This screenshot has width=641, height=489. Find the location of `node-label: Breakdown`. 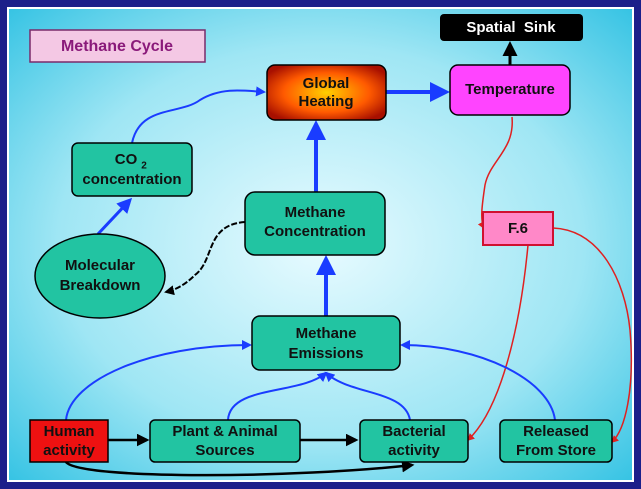

node-label: Breakdown is located at coordinates (100, 285).